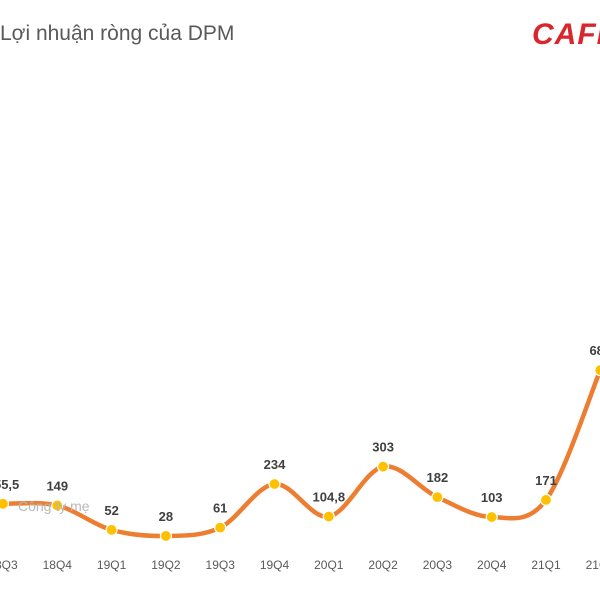 This screenshot has height=600, width=600. Describe the element at coordinates (546, 565) in the screenshot. I see `x-tick-label: 21Q1` at that location.